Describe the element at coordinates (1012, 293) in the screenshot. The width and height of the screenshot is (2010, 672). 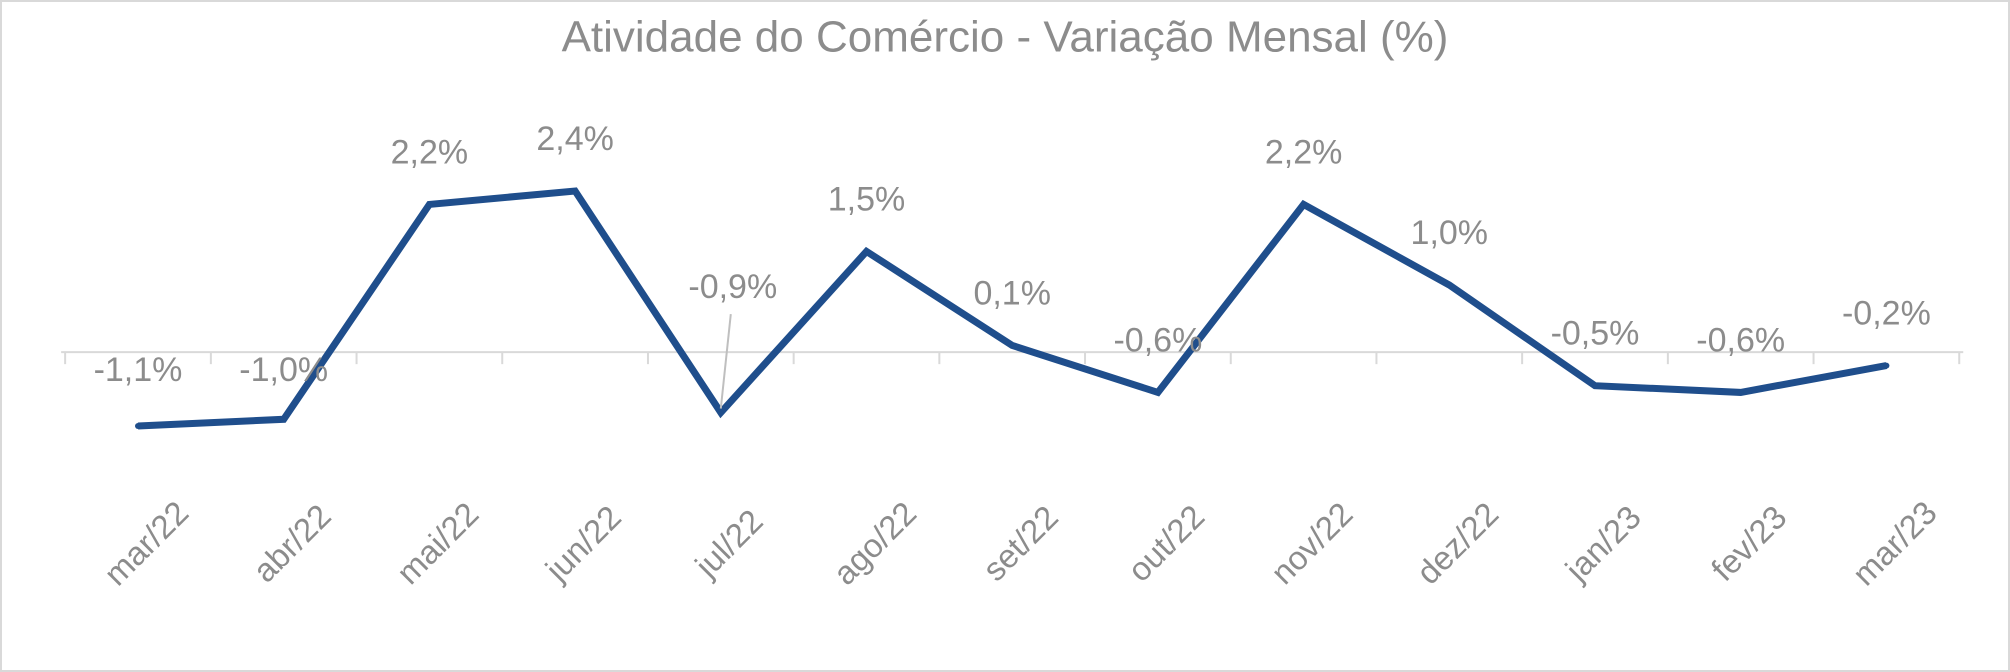
I see `data-label: 0,1%` at that location.